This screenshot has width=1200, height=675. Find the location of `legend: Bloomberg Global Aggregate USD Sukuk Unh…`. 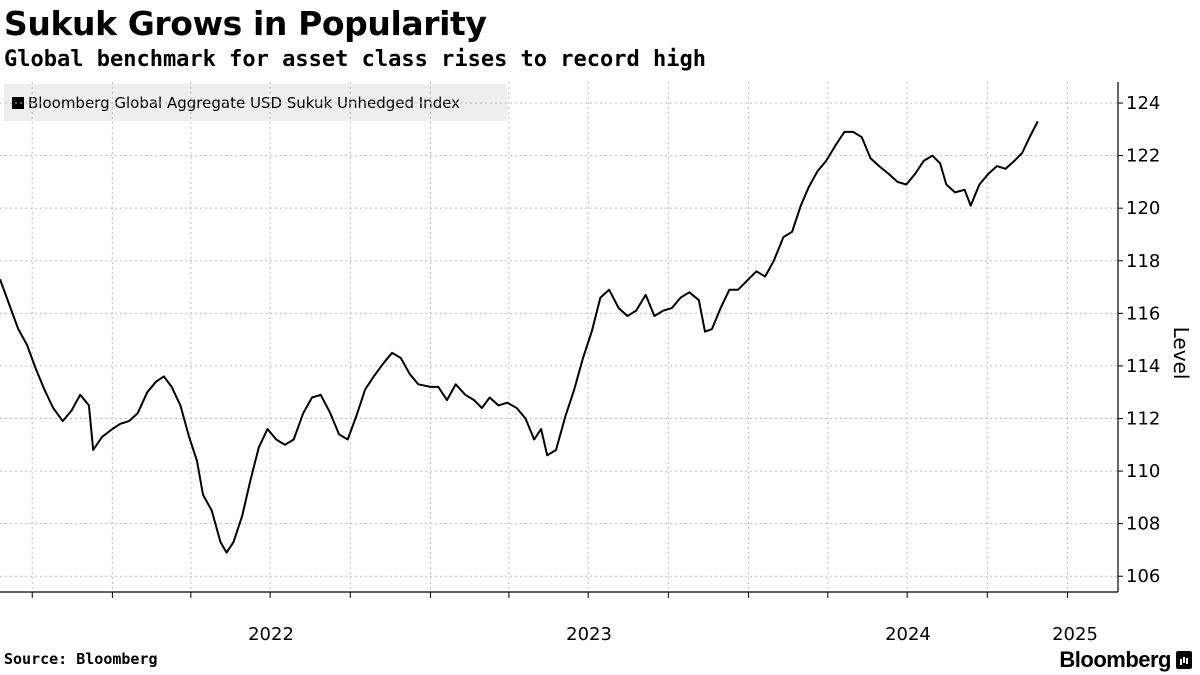

legend: Bloomberg Global Aggregate USD Sukuk Unh… is located at coordinates (255, 102).